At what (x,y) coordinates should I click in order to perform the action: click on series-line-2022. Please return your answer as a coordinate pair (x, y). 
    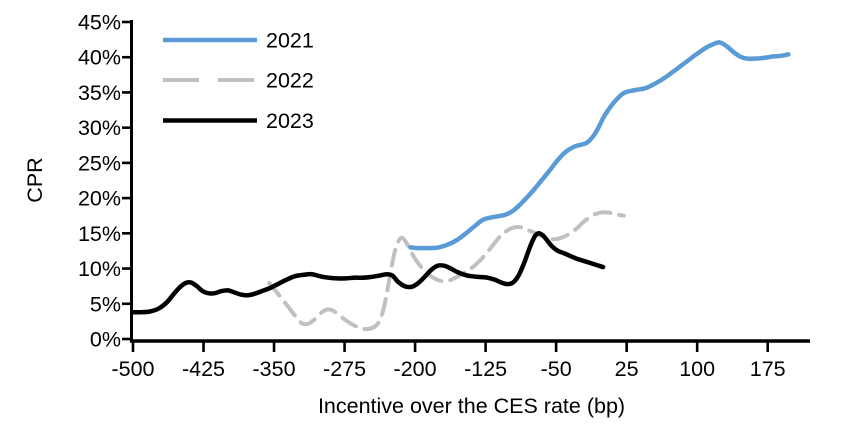
    Looking at the image, I should click on (446, 271).